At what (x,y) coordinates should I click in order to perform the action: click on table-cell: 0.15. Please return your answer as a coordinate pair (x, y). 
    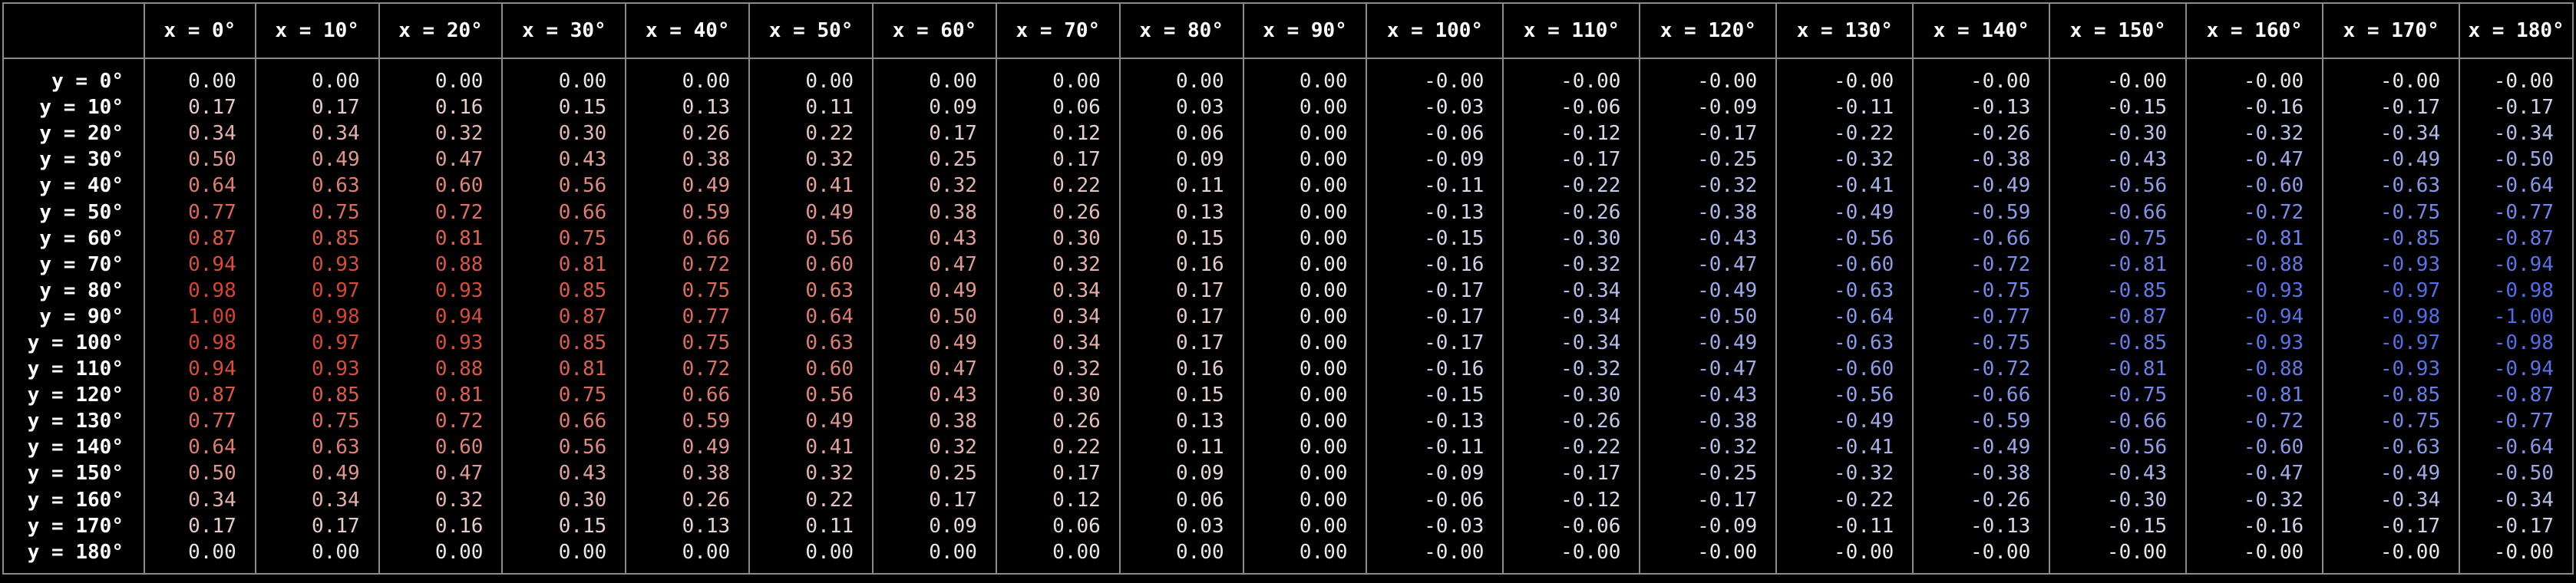
    Looking at the image, I should click on (564, 525).